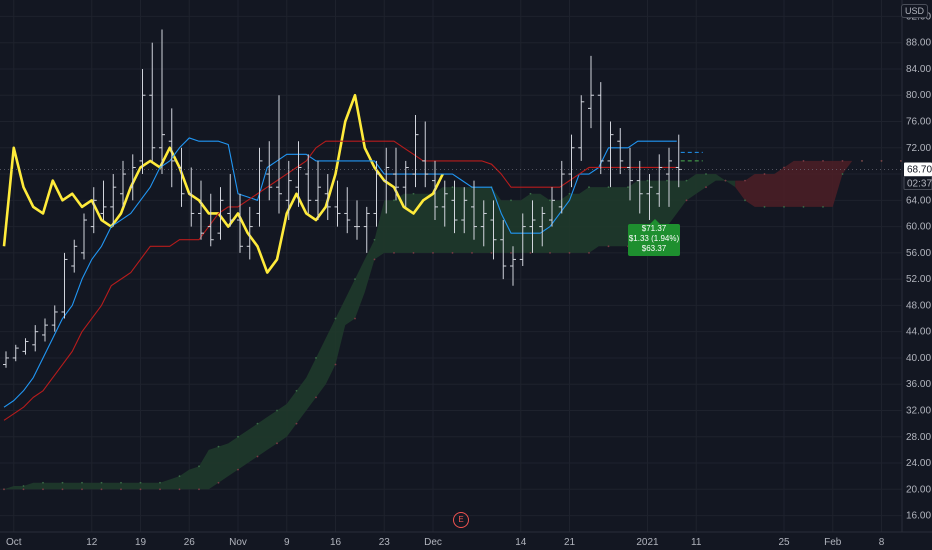 This screenshot has height=550, width=932. I want to click on price-tick-label-5: 72.00, so click(918, 148).